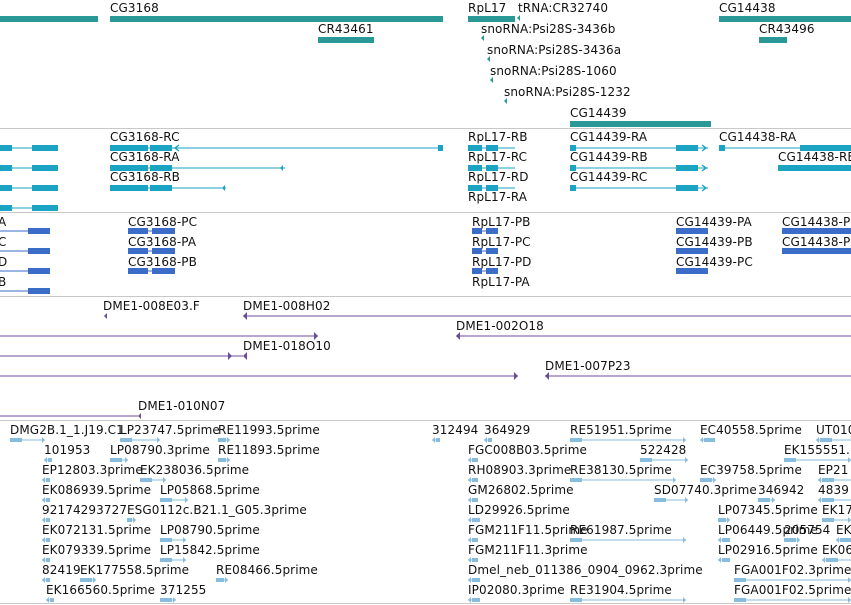 The width and height of the screenshot is (851, 605). Describe the element at coordinates (222, 440) in the screenshot. I see `est-re11993-5prime-block` at that location.